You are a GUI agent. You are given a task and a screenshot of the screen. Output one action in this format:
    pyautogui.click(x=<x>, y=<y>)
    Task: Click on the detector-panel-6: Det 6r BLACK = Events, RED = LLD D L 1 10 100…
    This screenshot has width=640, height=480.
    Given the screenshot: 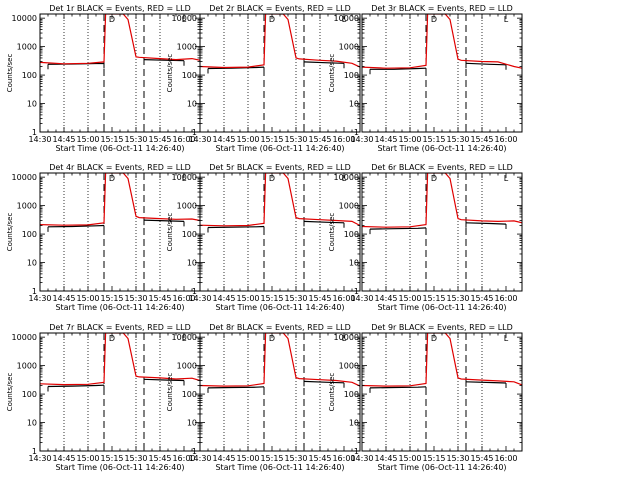 What is the action you would take?
    pyautogui.click(x=425, y=237)
    